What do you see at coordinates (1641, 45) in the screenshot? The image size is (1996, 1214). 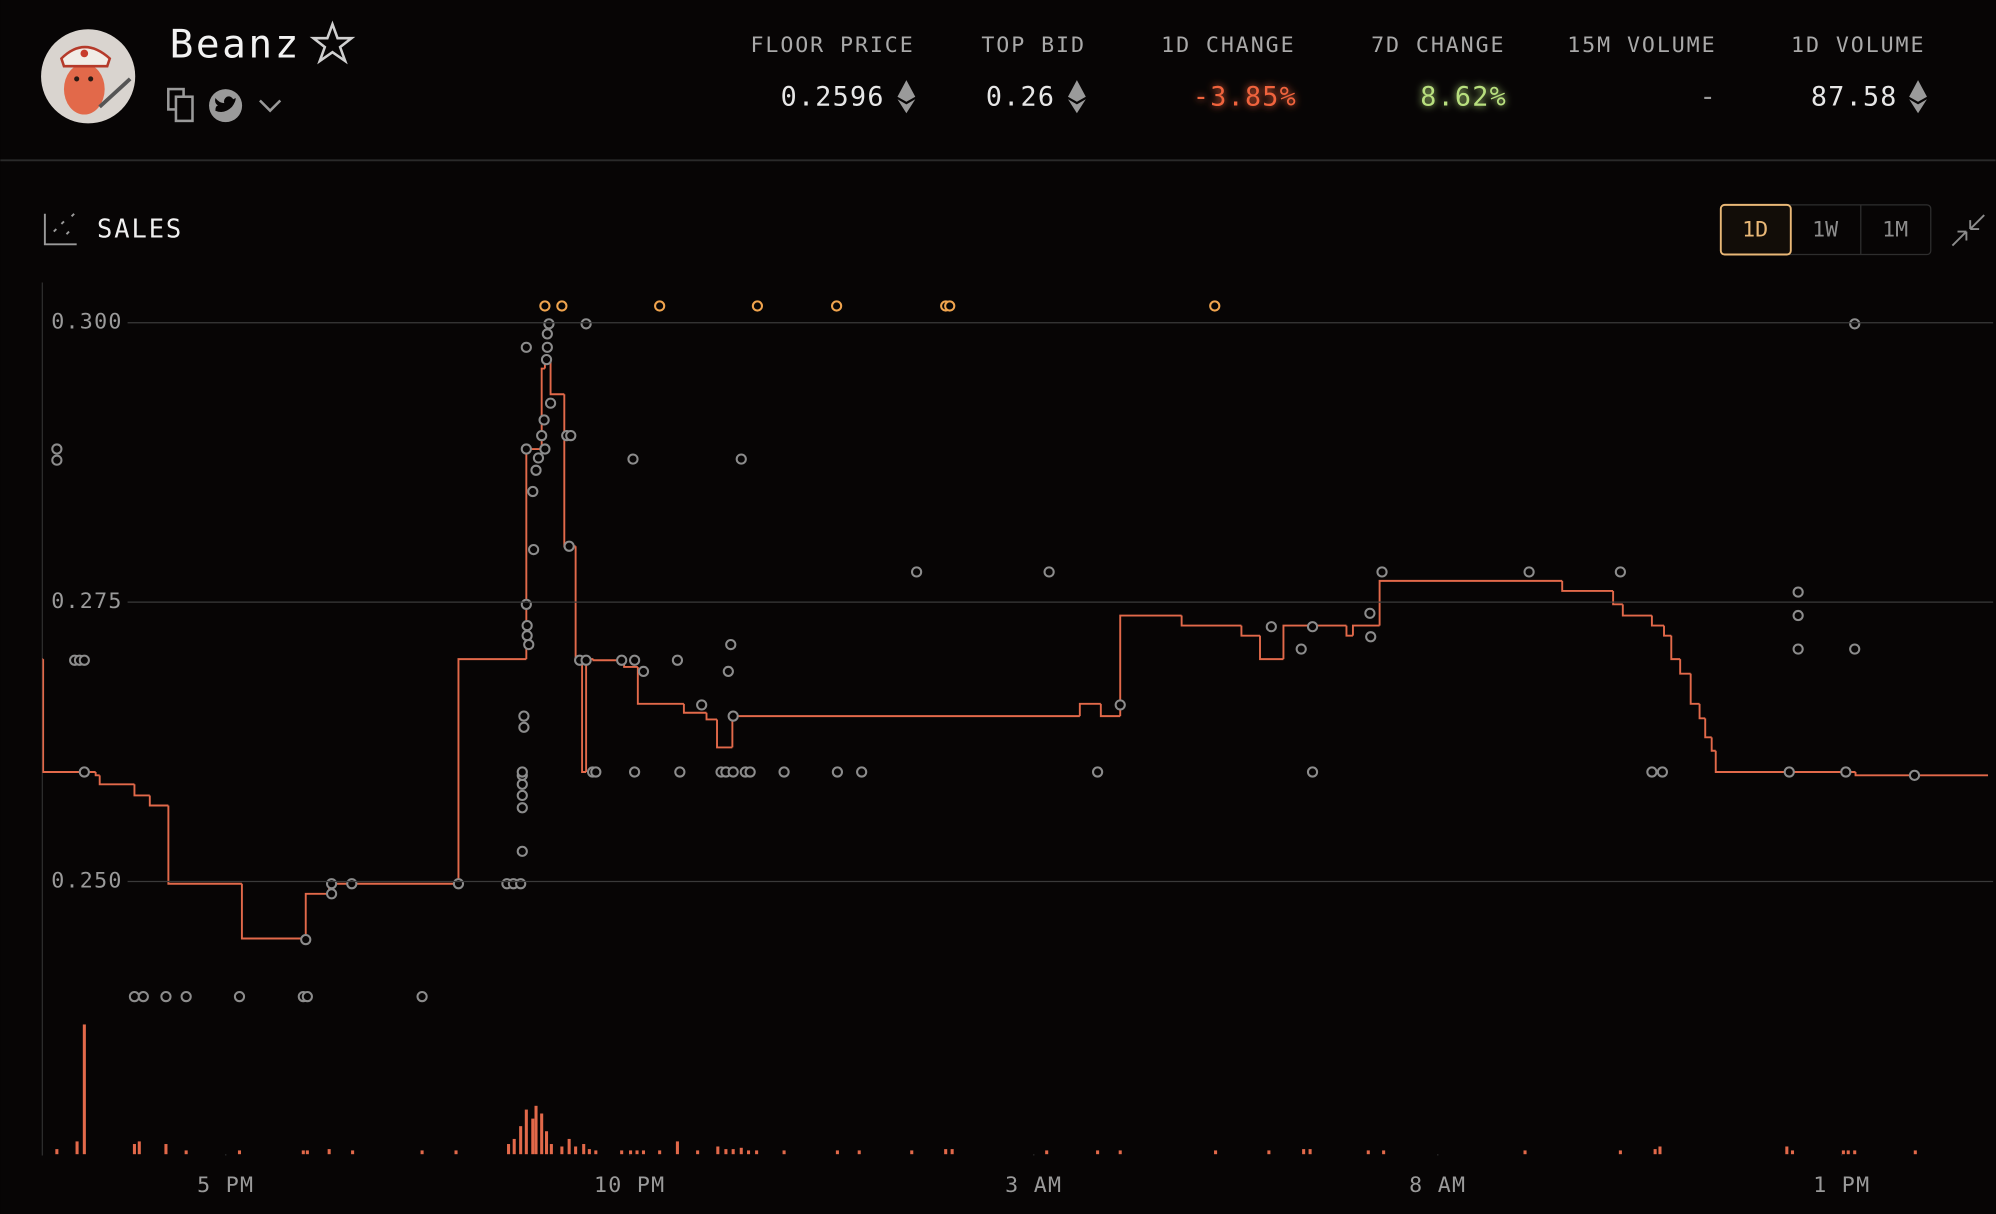 I see `stat-label: 15M VOLUME` at bounding box center [1641, 45].